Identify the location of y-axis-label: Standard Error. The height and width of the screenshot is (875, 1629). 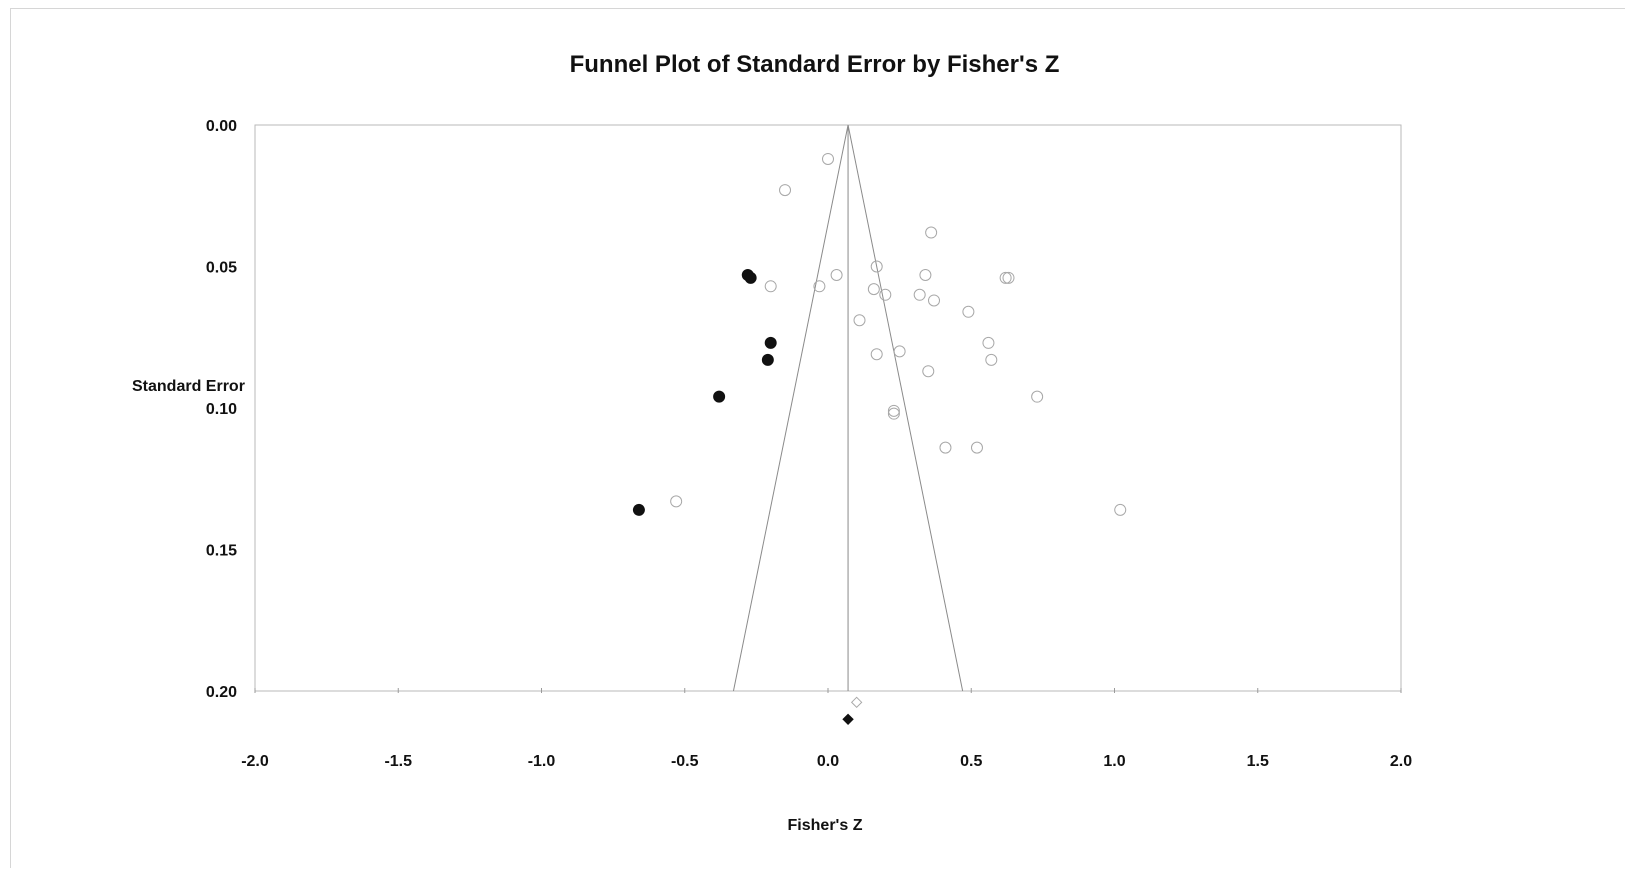
(188, 386).